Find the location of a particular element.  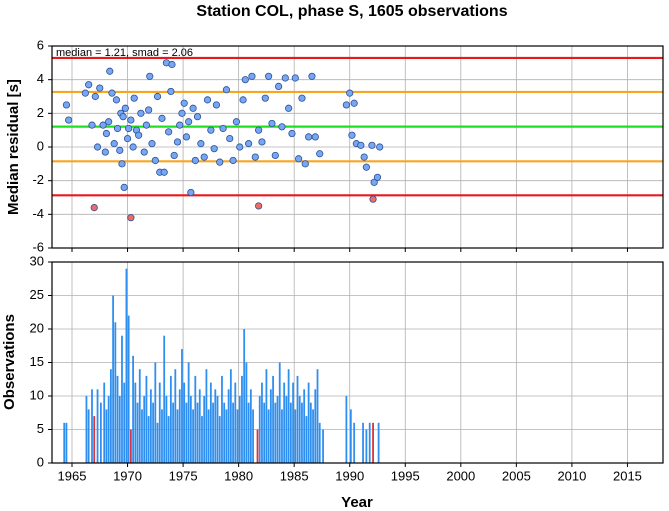

x-tick-label: 1990 is located at coordinates (349, 475).